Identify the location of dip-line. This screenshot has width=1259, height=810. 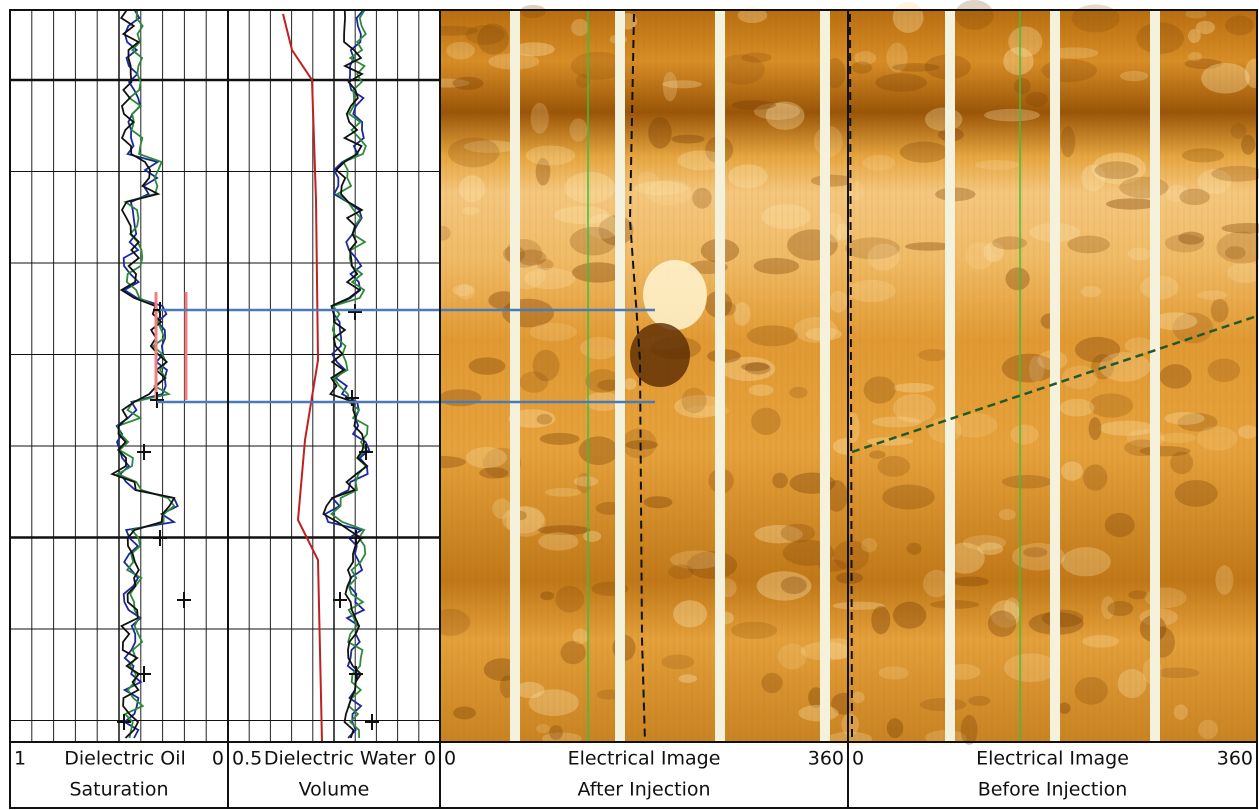
(1054, 384).